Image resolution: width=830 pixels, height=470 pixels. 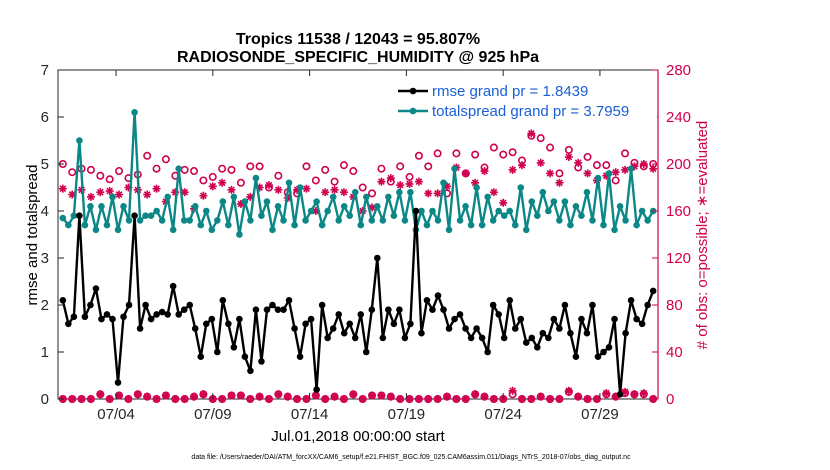 I want to click on right-tick-label: 160, so click(x=678, y=211).